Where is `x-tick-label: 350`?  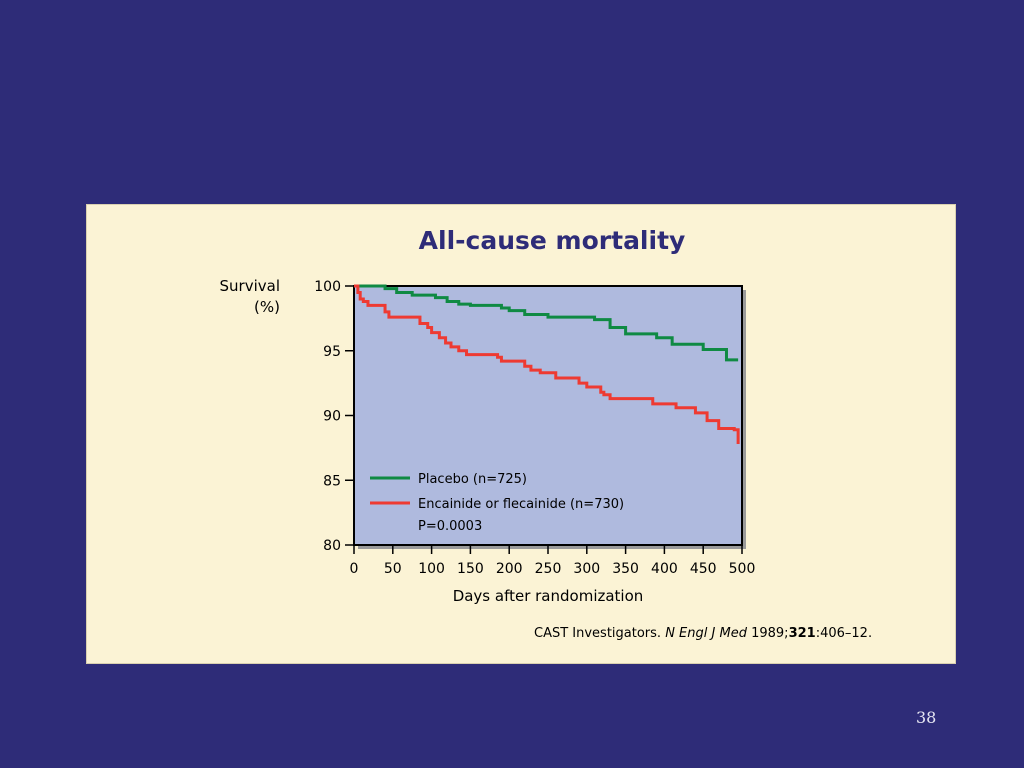
x-tick-label: 350 is located at coordinates (625, 569).